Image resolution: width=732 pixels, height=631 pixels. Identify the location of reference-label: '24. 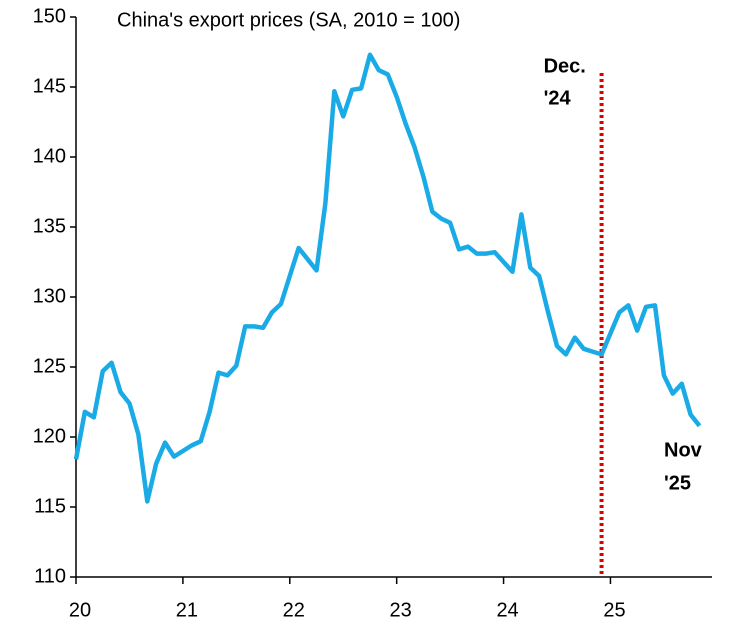
(558, 98).